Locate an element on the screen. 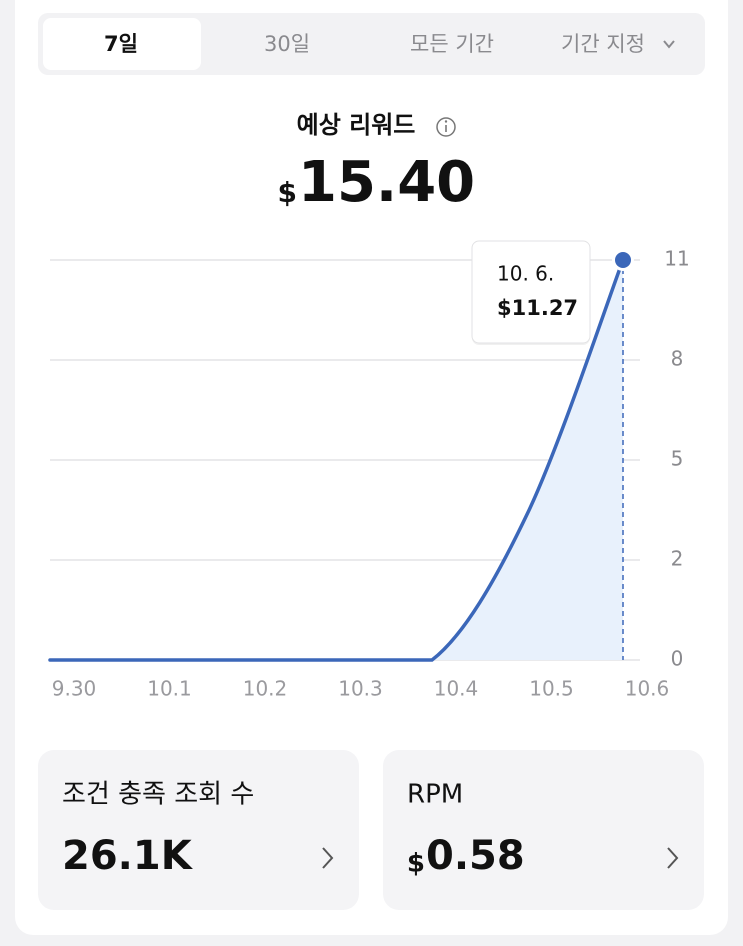 The image size is (743, 946). x-tick-label: 10.6 is located at coordinates (647, 689).